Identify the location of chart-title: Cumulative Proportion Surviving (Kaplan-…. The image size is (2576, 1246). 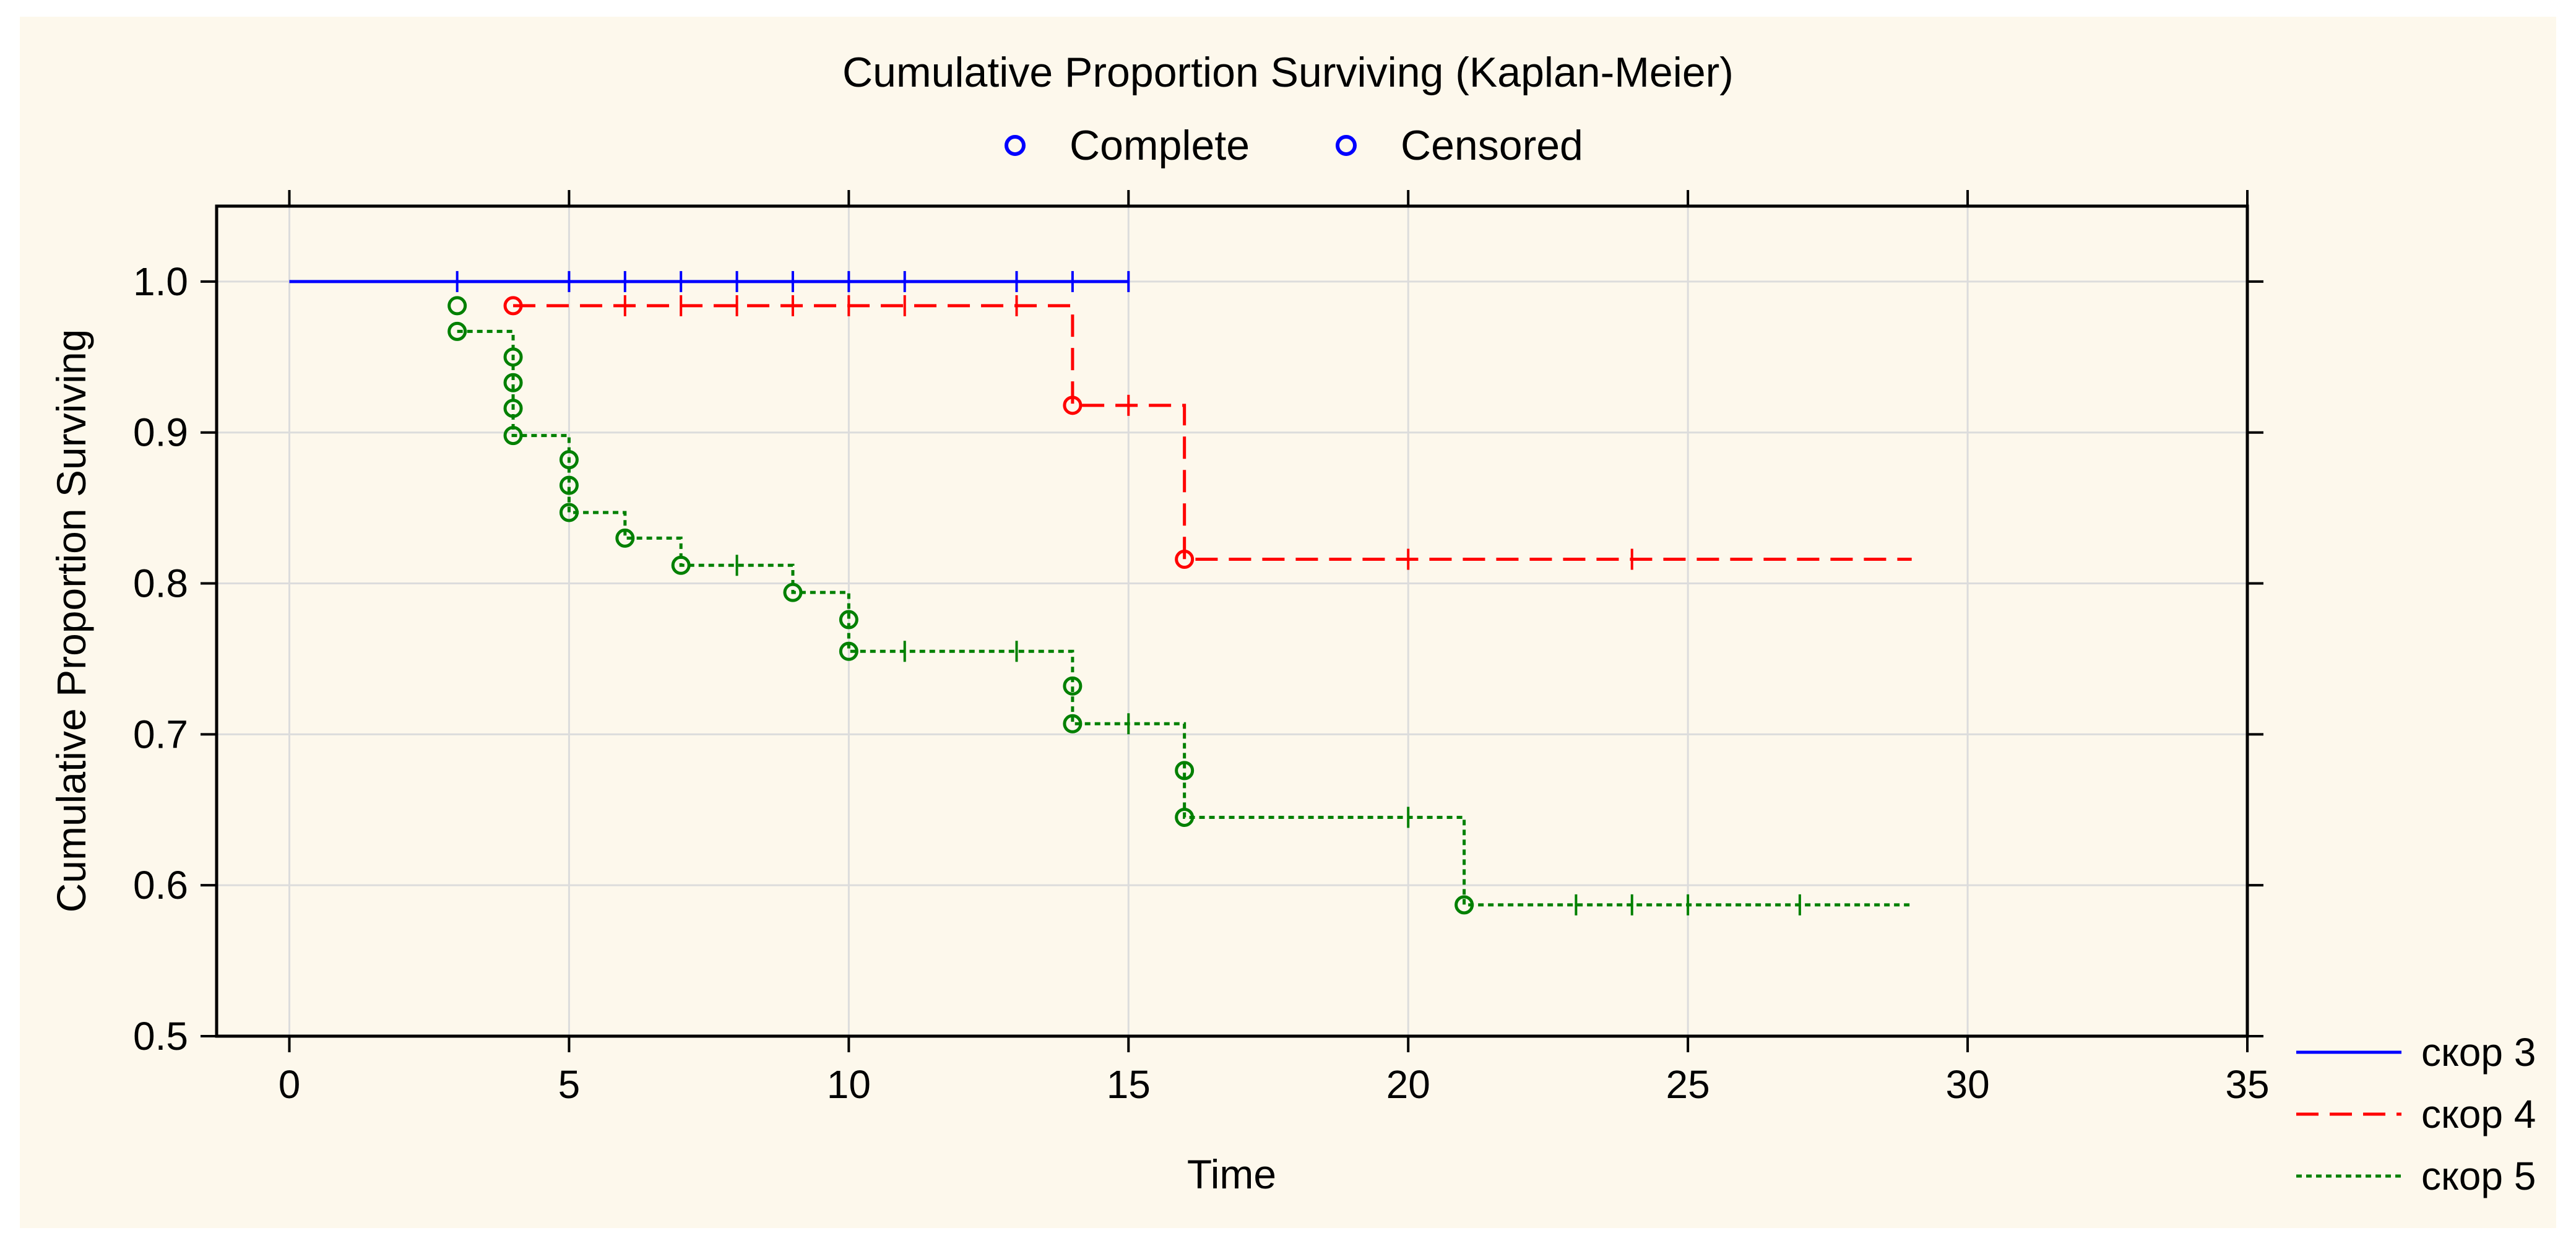
(1288, 72).